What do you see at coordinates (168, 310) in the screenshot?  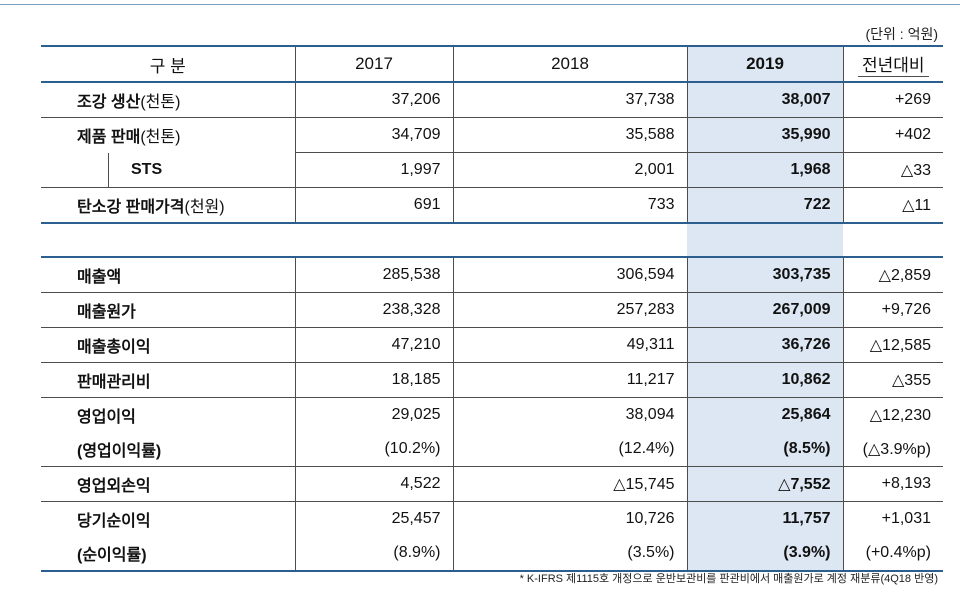 I see `row-label: 매출원가` at bounding box center [168, 310].